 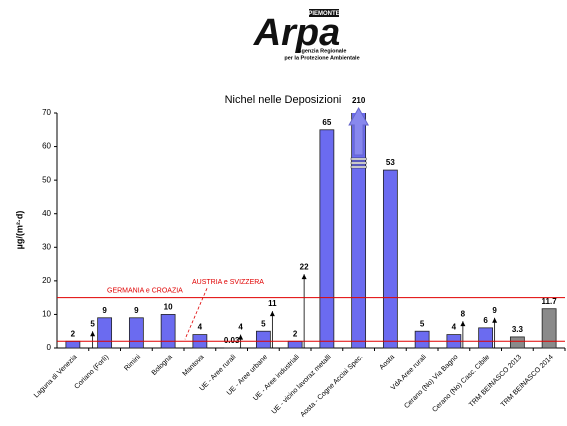 What do you see at coordinates (495, 381) in the screenshot?
I see `x-tick-label: TRM BEINASCO 2013` at bounding box center [495, 381].